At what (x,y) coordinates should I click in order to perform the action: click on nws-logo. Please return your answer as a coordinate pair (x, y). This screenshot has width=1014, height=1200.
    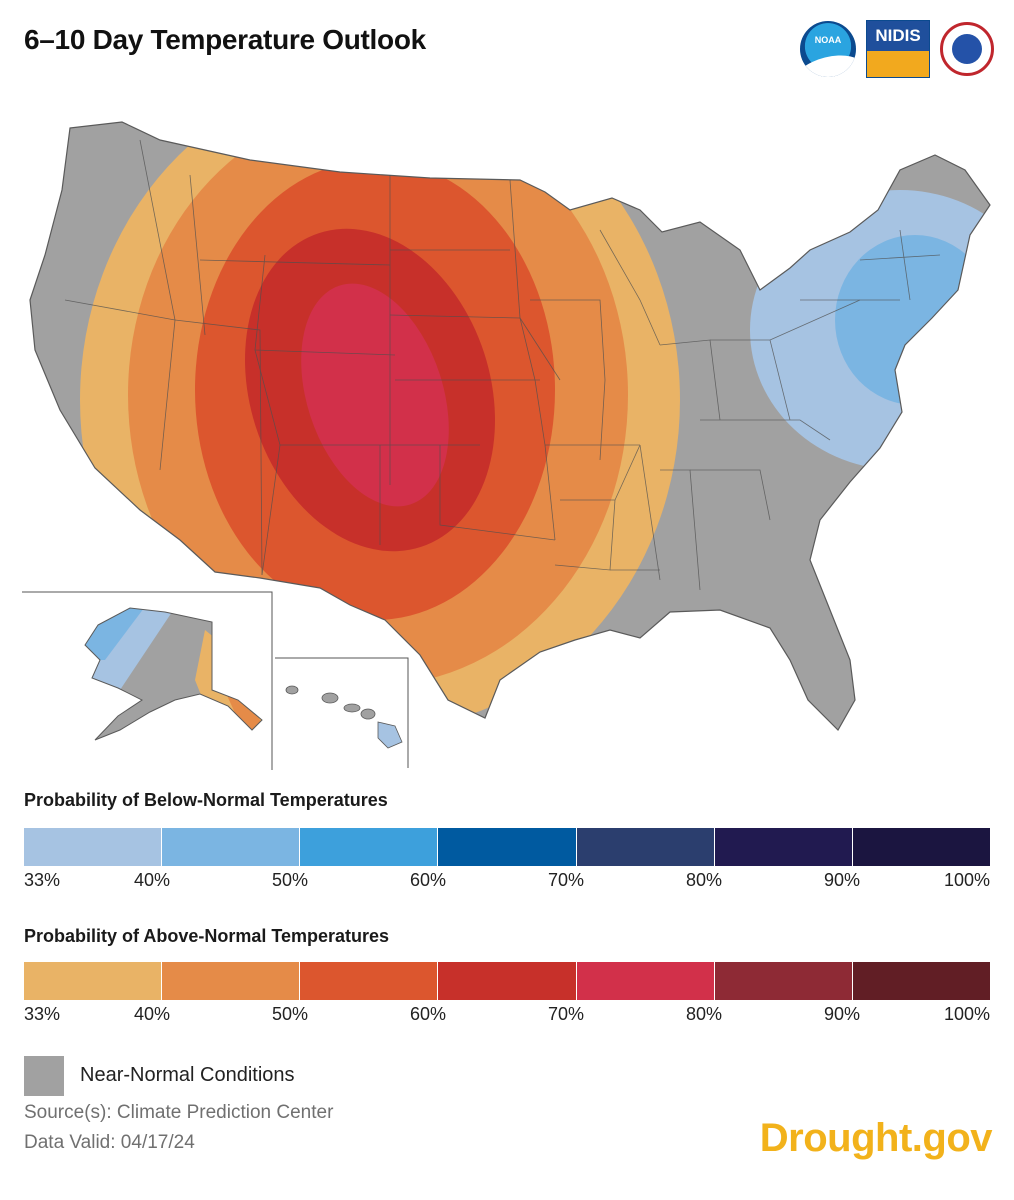
    Looking at the image, I should click on (967, 49).